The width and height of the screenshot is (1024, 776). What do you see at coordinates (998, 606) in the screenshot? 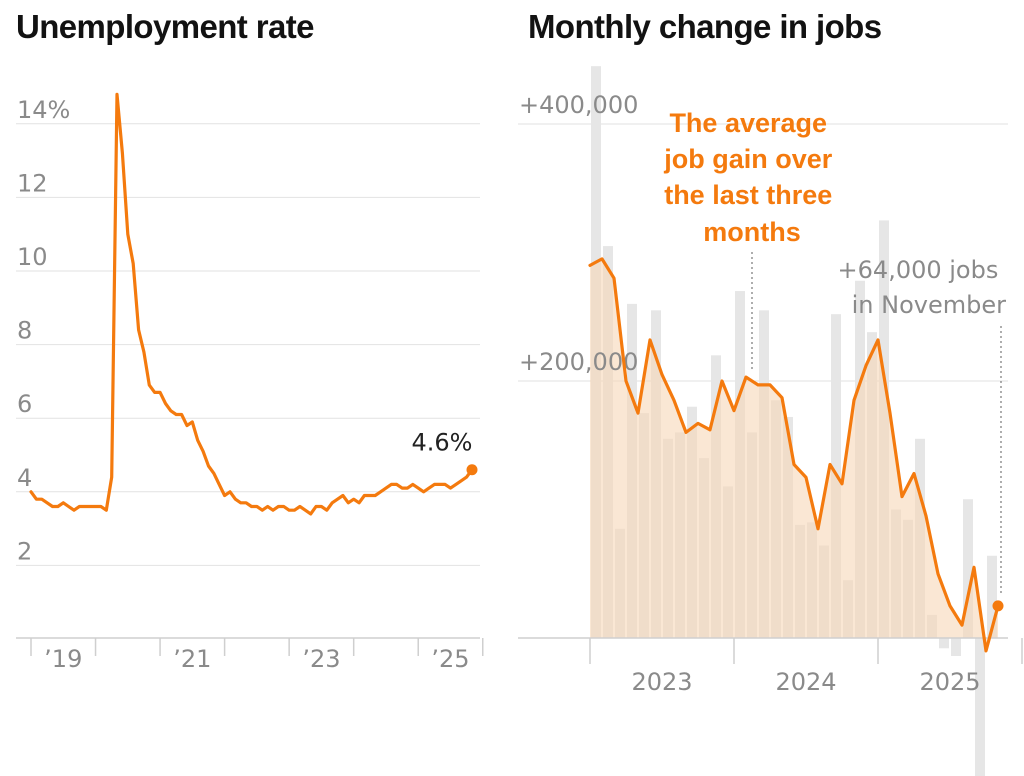
I see `latest-average-dot` at bounding box center [998, 606].